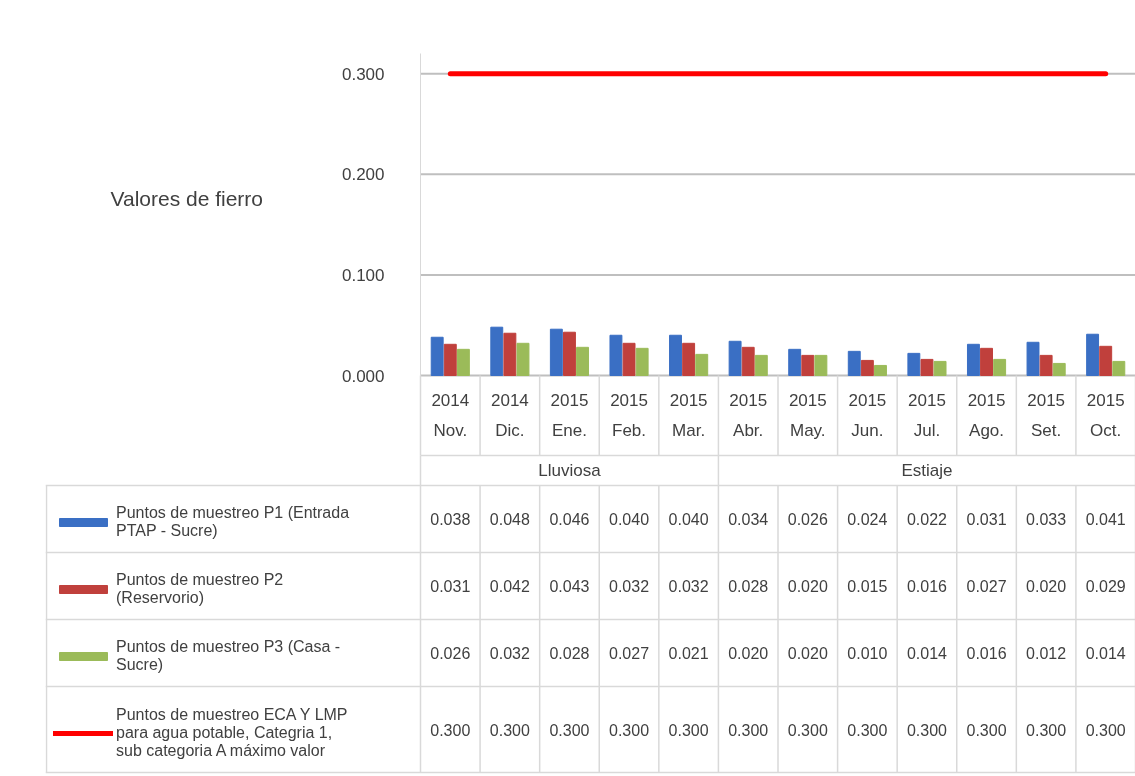  What do you see at coordinates (1105, 519) in the screenshot?
I see `data-label: 0.041` at bounding box center [1105, 519].